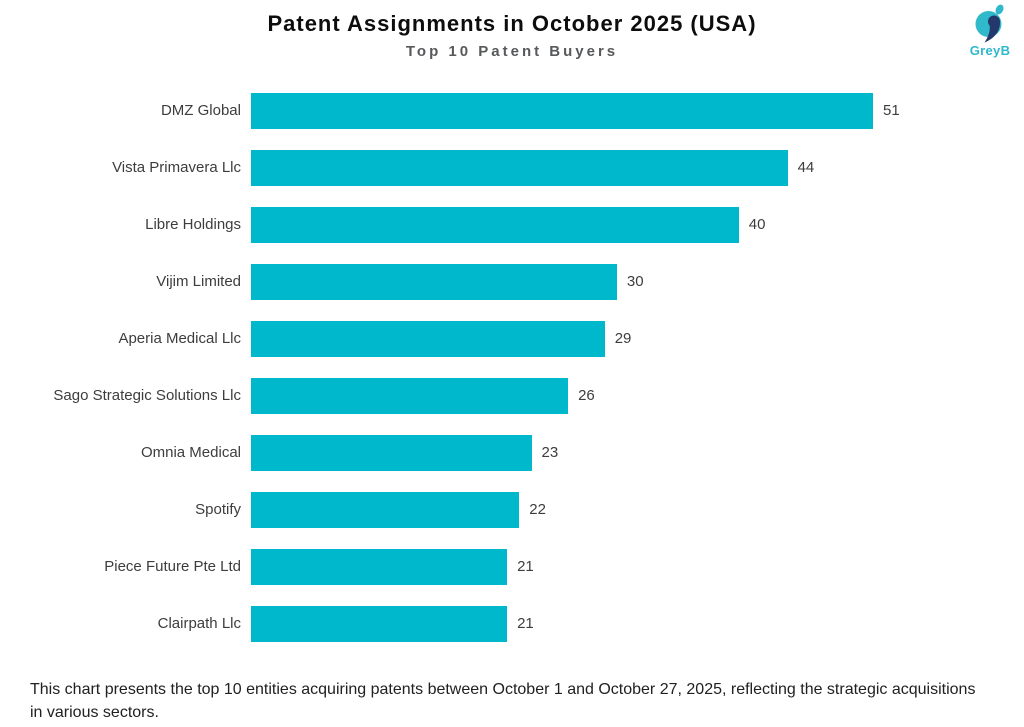 The image size is (1024, 727). I want to click on category-label: Vijim Limited, so click(198, 281).